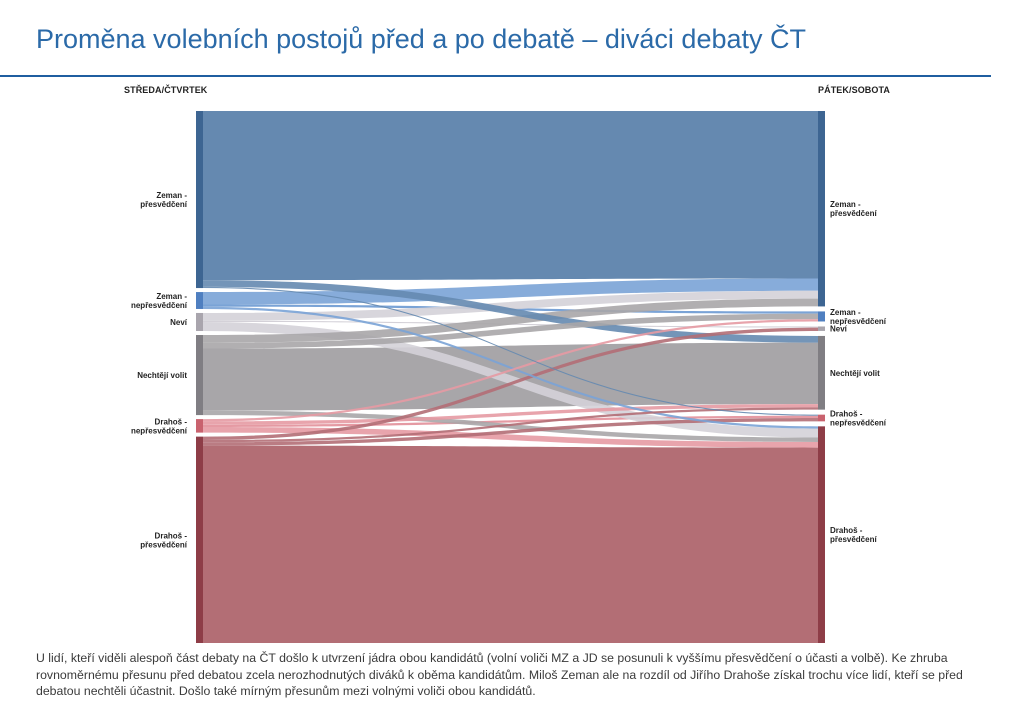 The image size is (1024, 702). What do you see at coordinates (199, 426) in the screenshot?
I see `node-bar-left-dn` at bounding box center [199, 426].